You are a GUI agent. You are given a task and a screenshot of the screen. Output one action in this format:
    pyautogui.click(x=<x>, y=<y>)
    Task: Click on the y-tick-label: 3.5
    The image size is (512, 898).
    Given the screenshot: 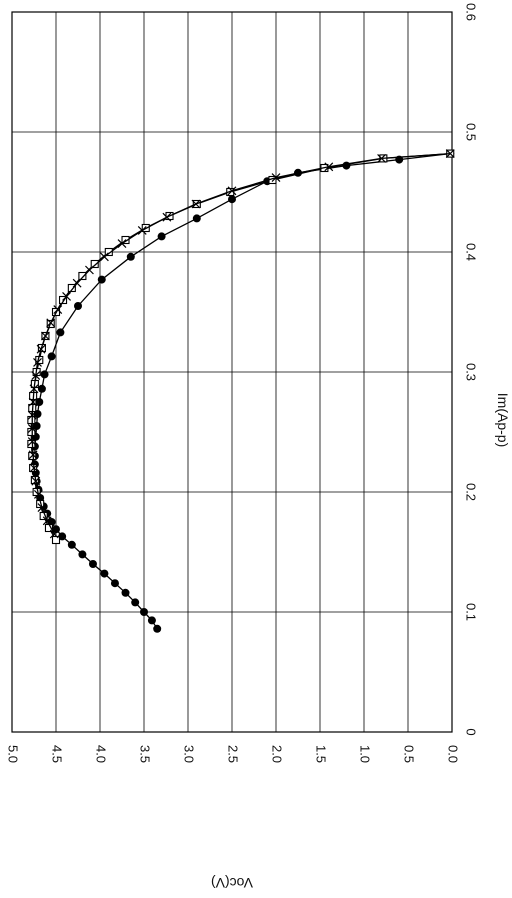 What is the action you would take?
    pyautogui.click(x=145, y=754)
    